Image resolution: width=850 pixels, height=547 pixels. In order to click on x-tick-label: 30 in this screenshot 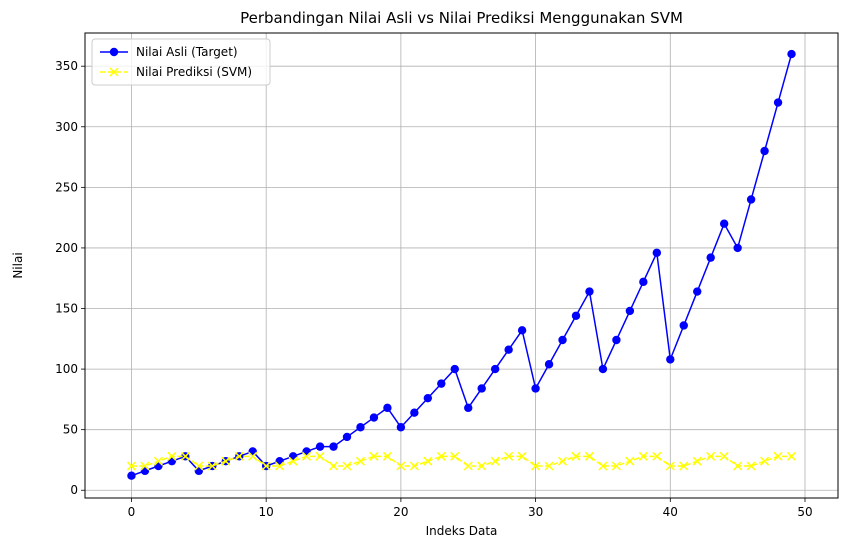, I will do `click(535, 512)`.